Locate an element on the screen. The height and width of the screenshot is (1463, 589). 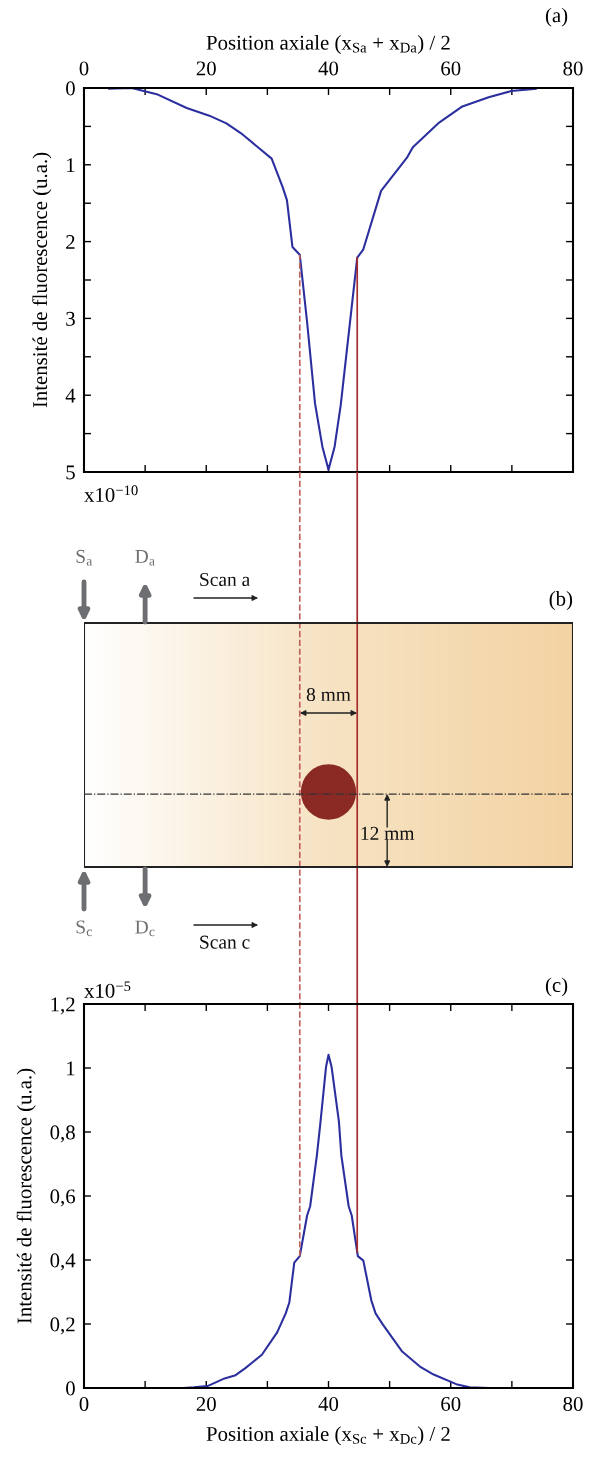
text: x10$^{−10}$ is located at coordinates (111, 493).